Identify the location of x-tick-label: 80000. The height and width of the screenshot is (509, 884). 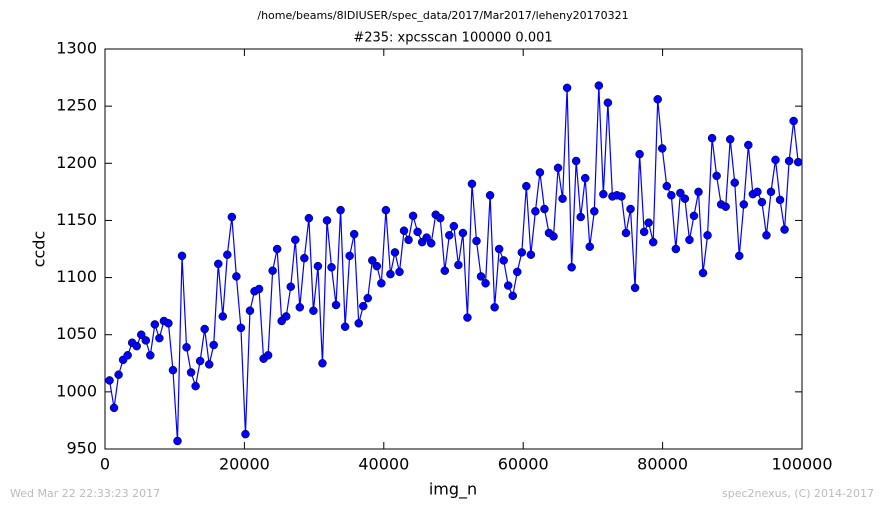
(662, 464).